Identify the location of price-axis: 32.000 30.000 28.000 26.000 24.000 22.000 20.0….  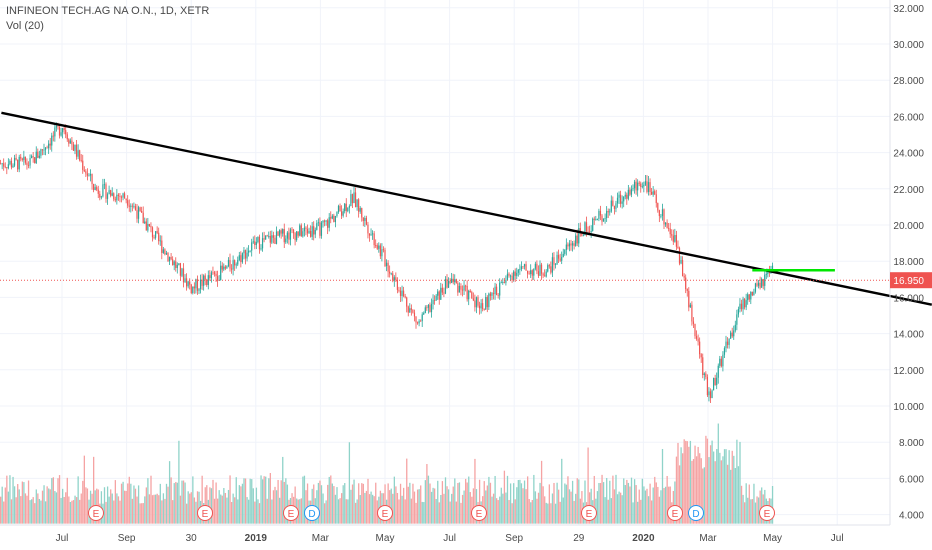
(906, 262).